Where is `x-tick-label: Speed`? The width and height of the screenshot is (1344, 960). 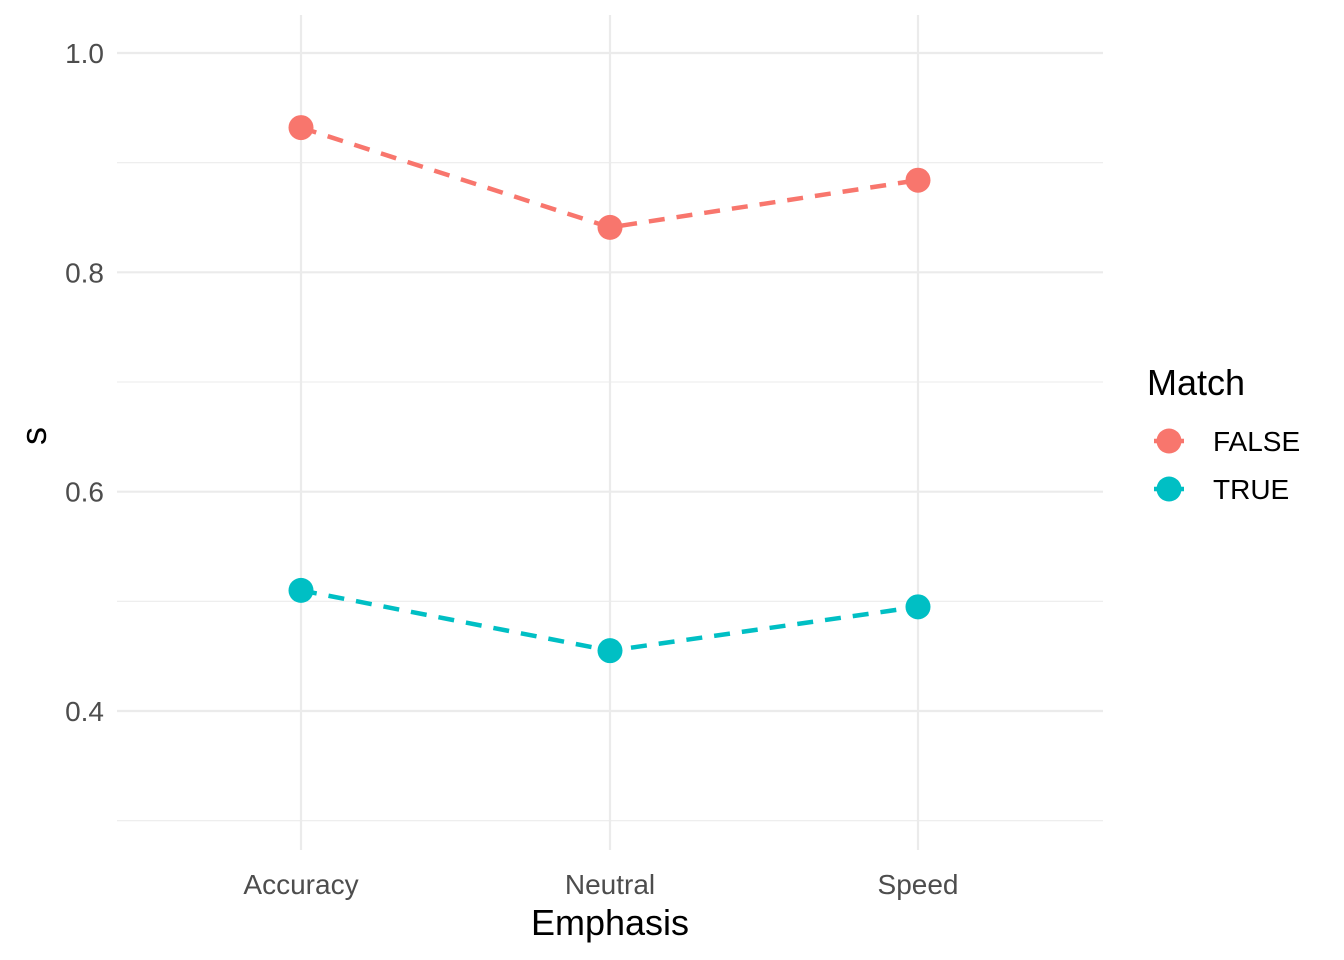 x-tick-label: Speed is located at coordinates (918, 884).